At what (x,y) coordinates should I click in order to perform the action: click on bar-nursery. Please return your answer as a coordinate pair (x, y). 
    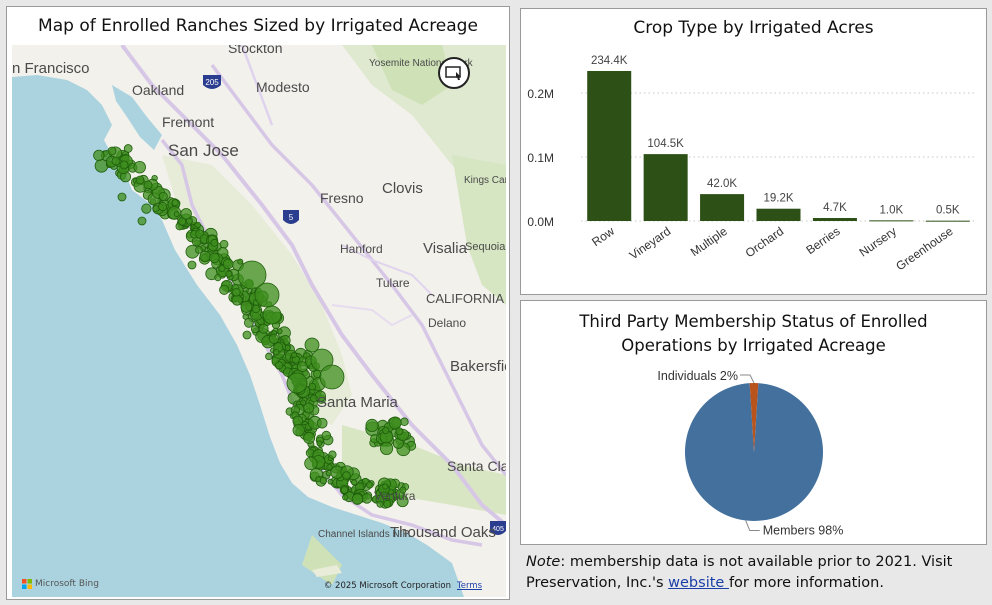
    Looking at the image, I should click on (891, 221).